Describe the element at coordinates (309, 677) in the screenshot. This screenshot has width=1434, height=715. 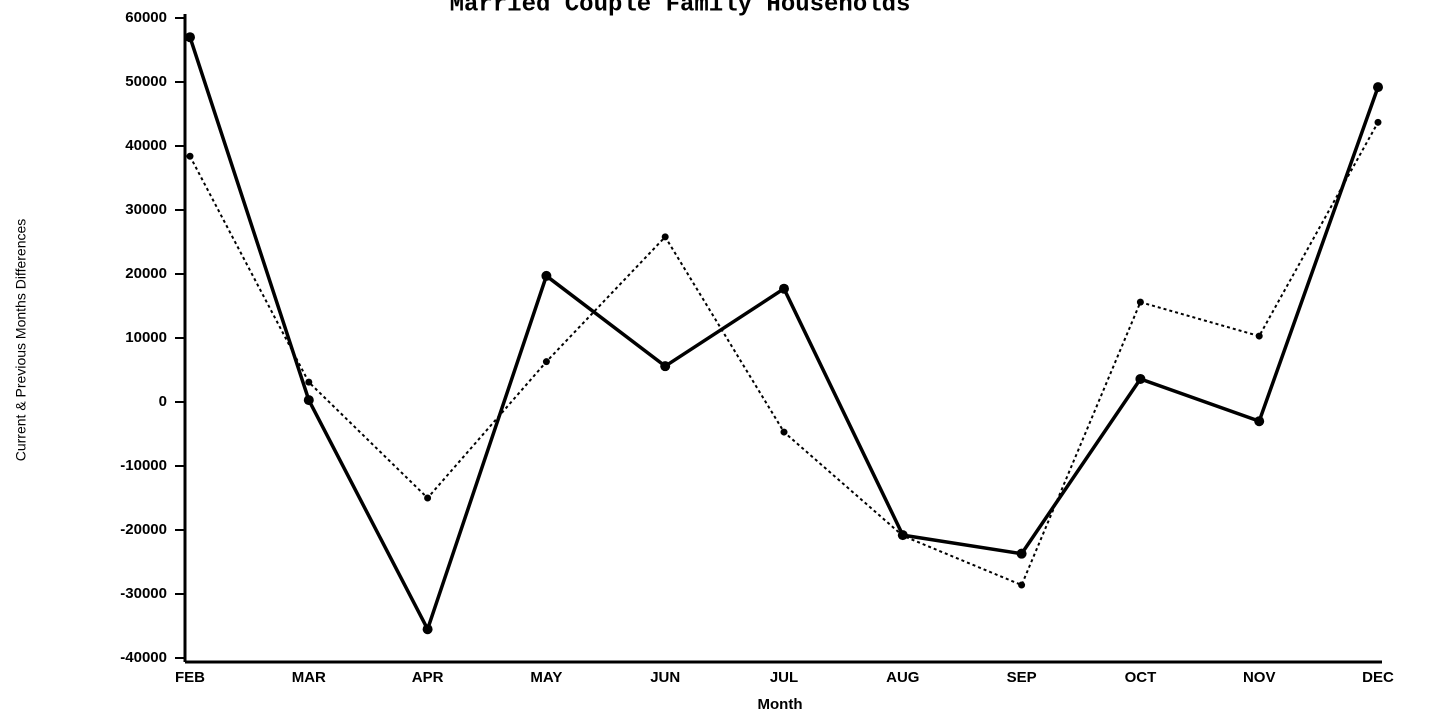
I see `x-tick-label: MAR` at that location.